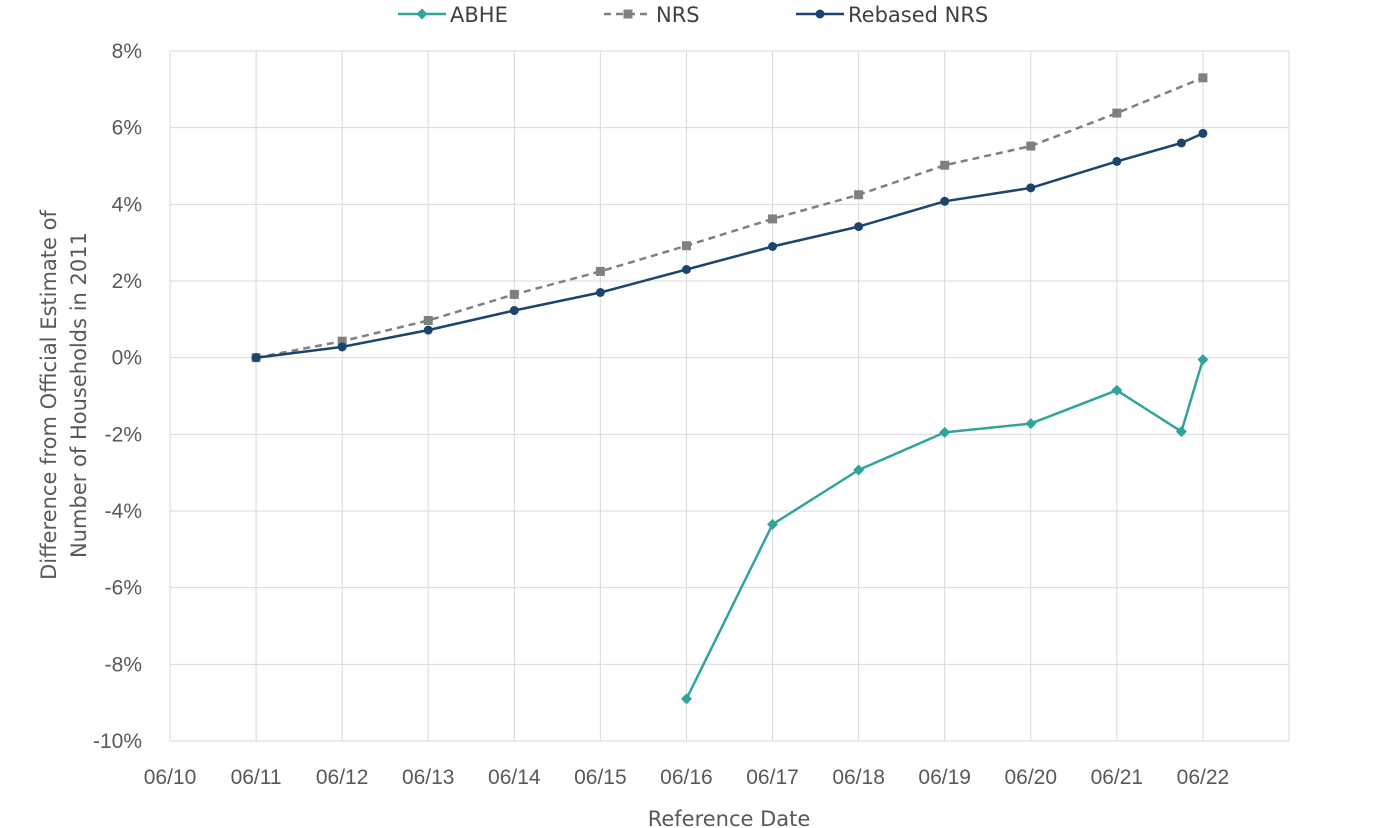  I want to click on legend-label-rebased-nrs: Rebased NRS, so click(918, 15).